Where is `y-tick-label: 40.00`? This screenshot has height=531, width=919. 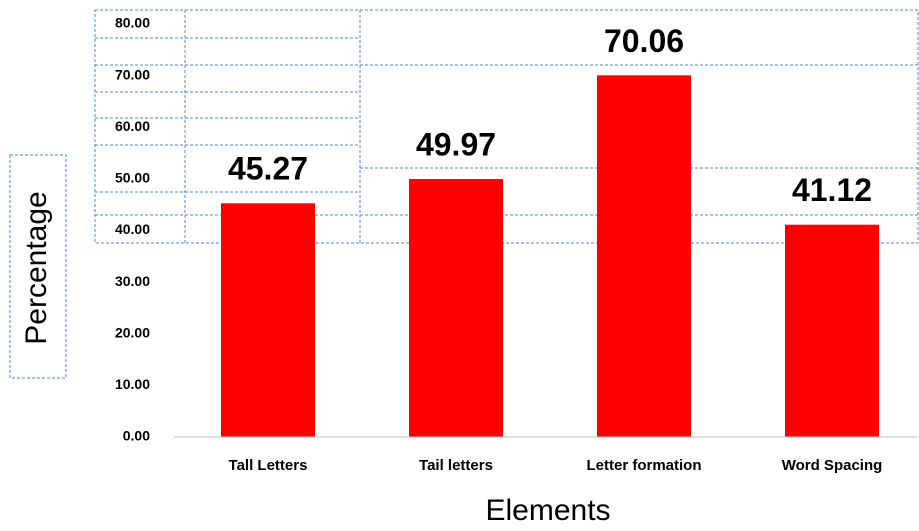 y-tick-label: 40.00 is located at coordinates (132, 229).